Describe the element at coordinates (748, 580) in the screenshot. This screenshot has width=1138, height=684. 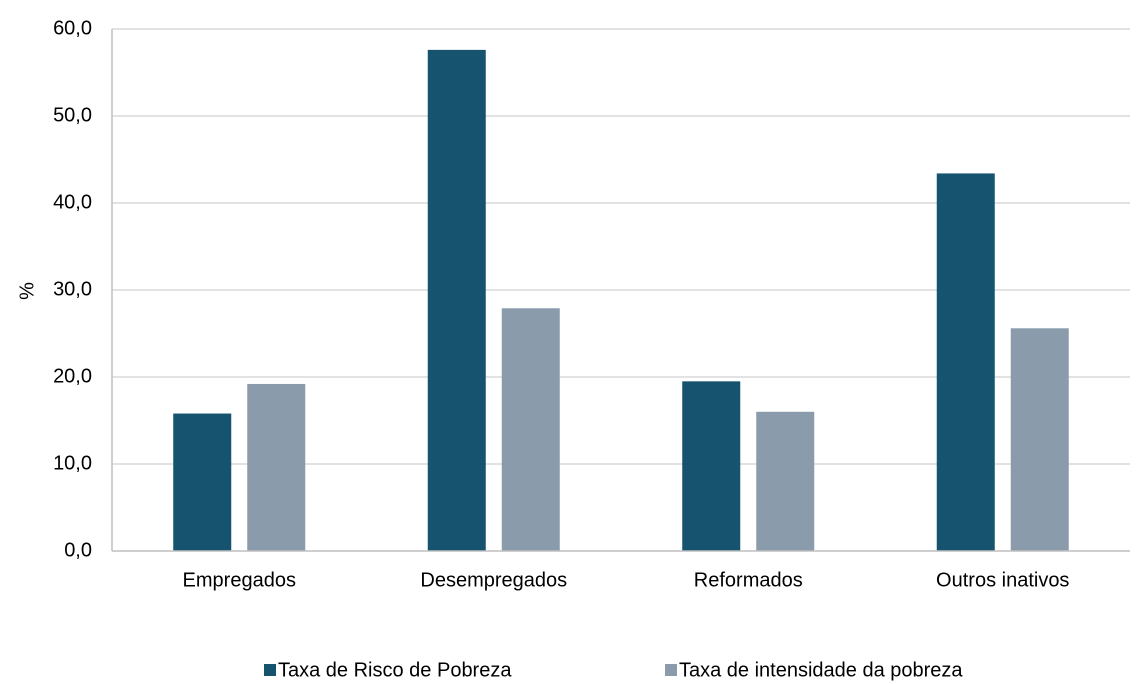
I see `x-tick-label: Reformados` at that location.